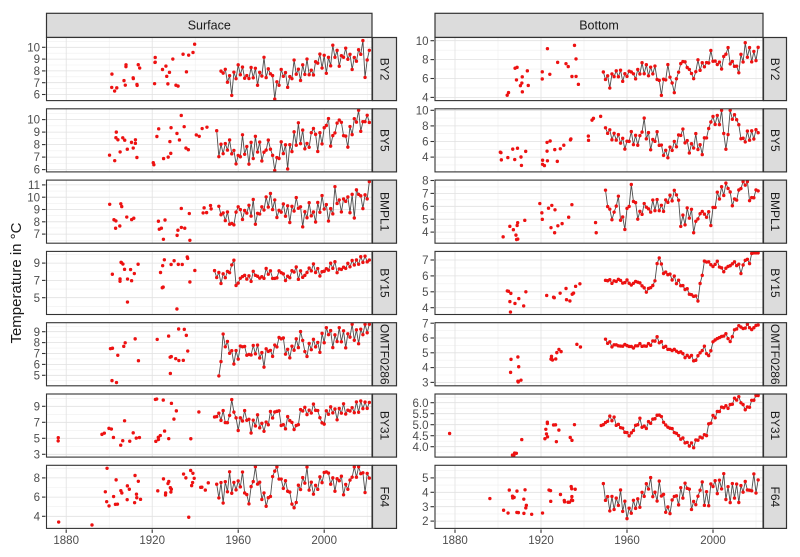 The height and width of the screenshot is (557, 800). What do you see at coordinates (421, 448) in the screenshot?
I see `svg-text: 4.0` at bounding box center [421, 448].